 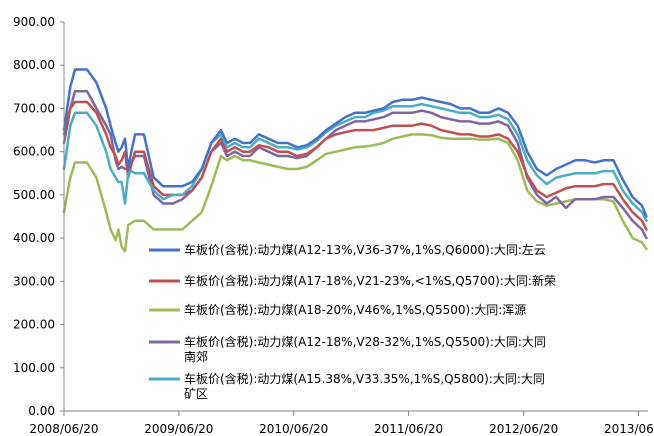 What do you see at coordinates (34, 325) in the screenshot?
I see `y-tick-label: 200.00` at bounding box center [34, 325].